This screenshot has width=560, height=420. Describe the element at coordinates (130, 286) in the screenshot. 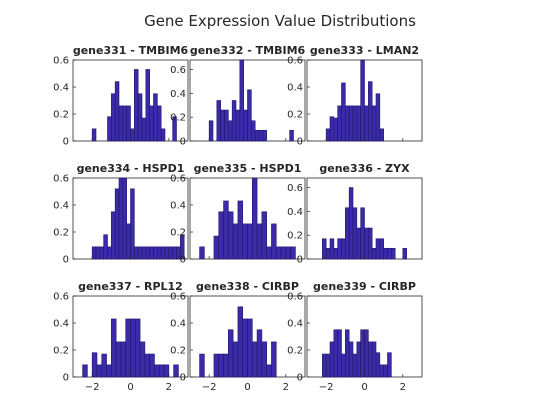

I see `panel-title: gene337 - RPL12` at that location.